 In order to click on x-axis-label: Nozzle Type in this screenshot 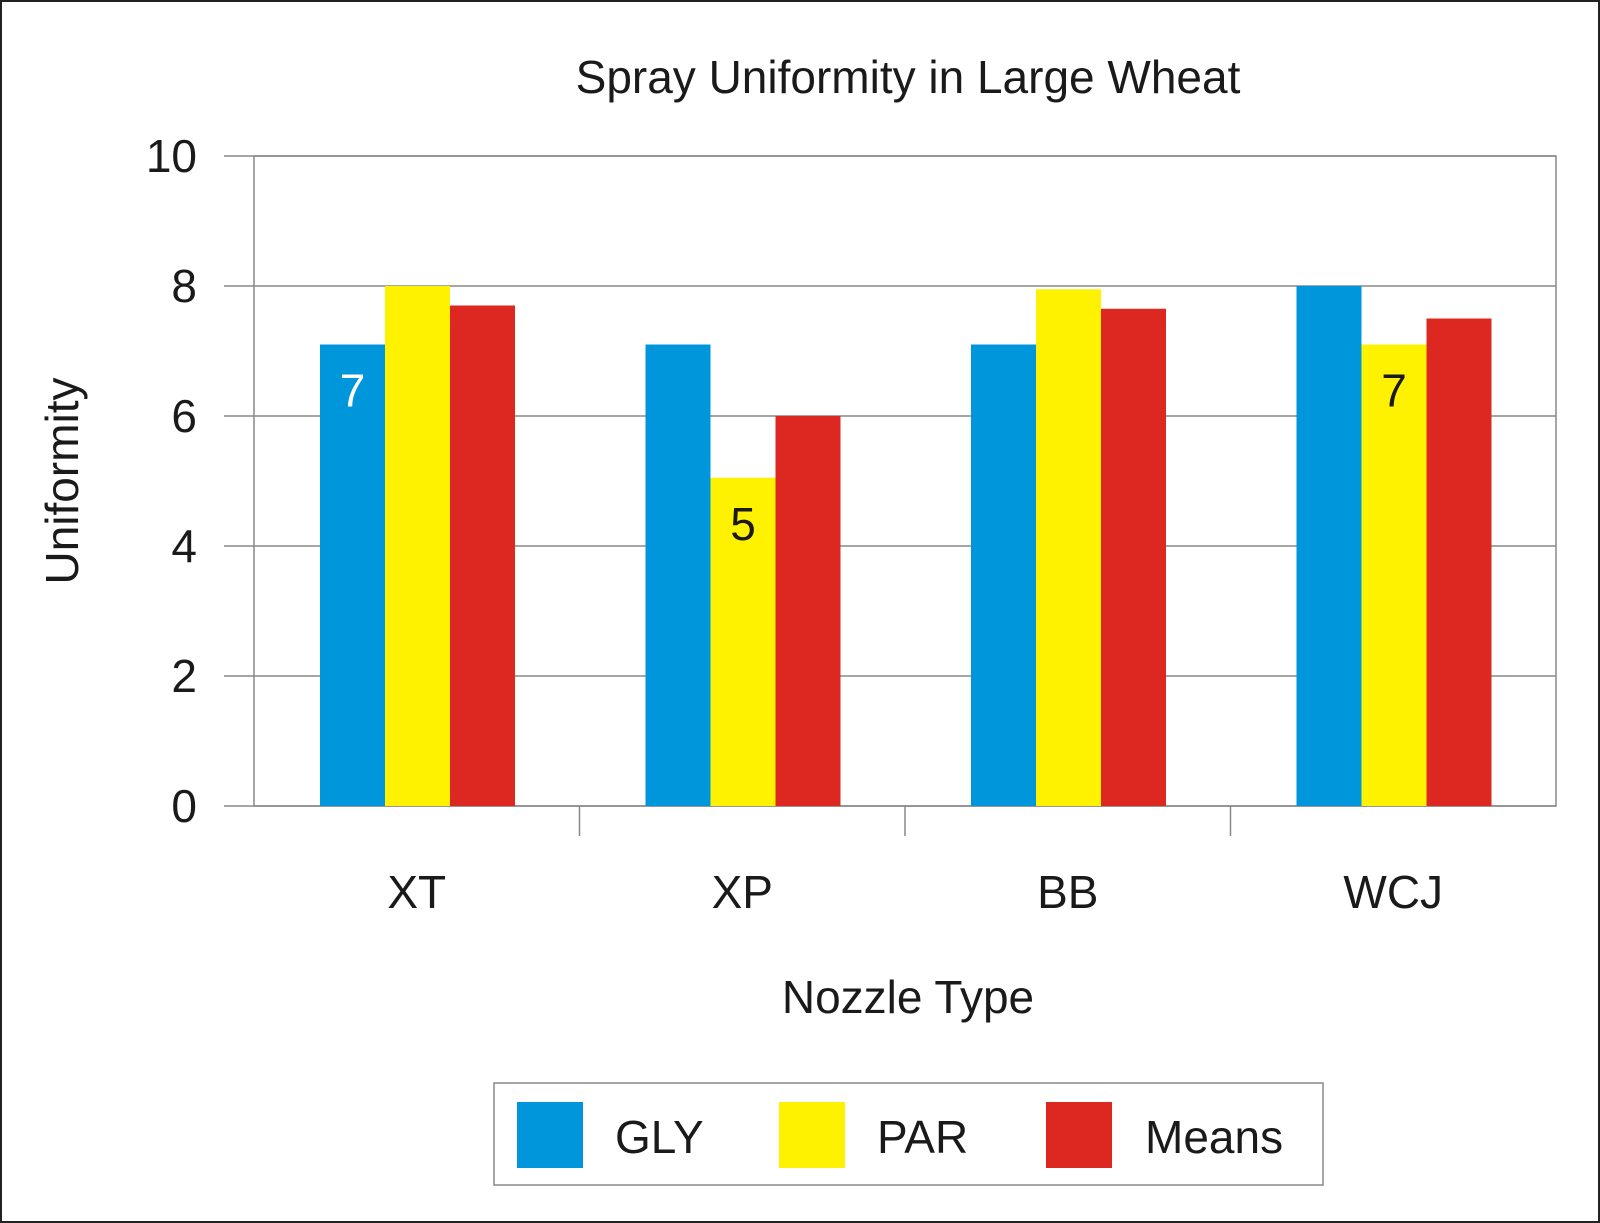, I will do `click(908, 997)`.